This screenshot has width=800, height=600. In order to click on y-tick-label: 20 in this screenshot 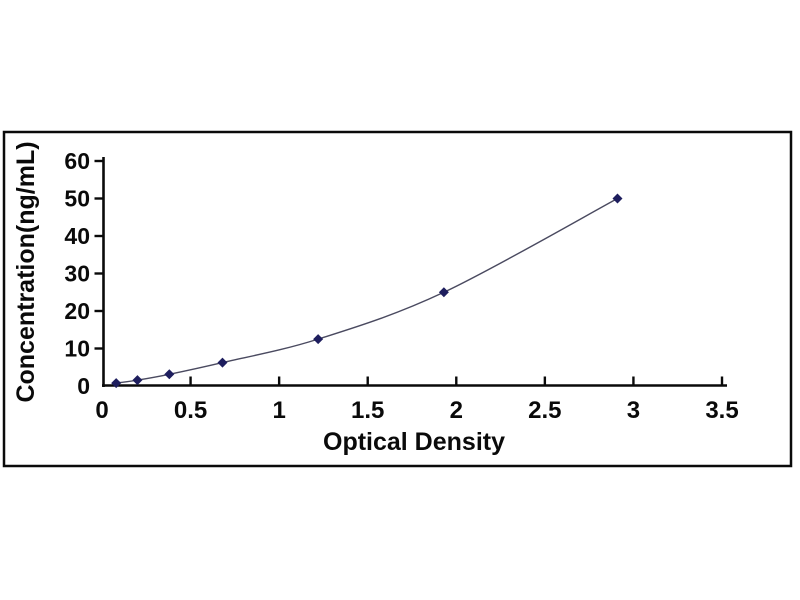, I will do `click(77, 311)`.